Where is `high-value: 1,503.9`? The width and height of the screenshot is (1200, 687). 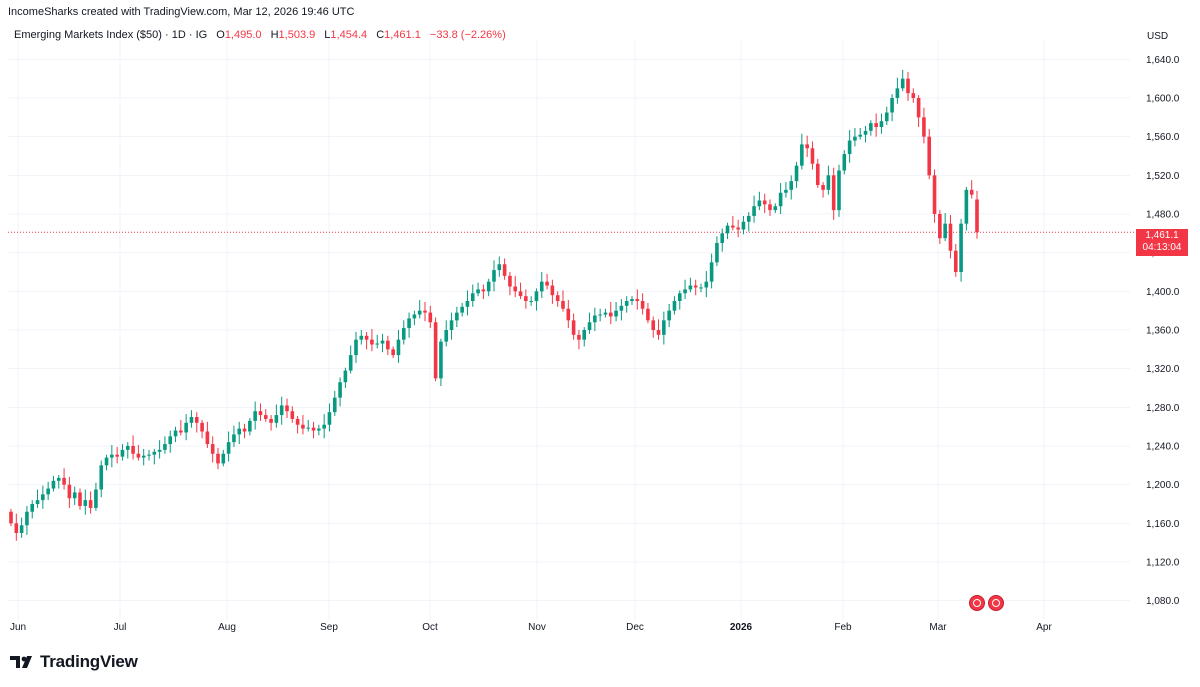 high-value: 1,503.9 is located at coordinates (297, 35).